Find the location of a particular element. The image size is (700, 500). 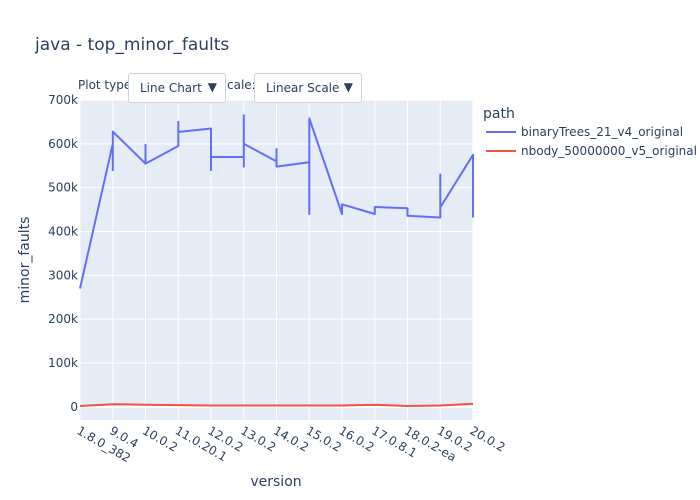

scale-value: Linear Scale is located at coordinates (303, 88).